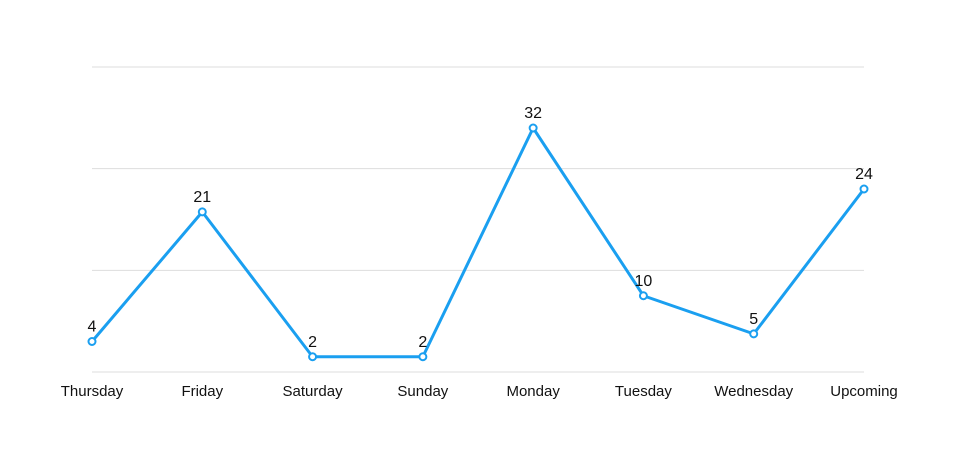 The image size is (960, 471). What do you see at coordinates (533, 391) in the screenshot?
I see `x-tick-label: Monday` at bounding box center [533, 391].